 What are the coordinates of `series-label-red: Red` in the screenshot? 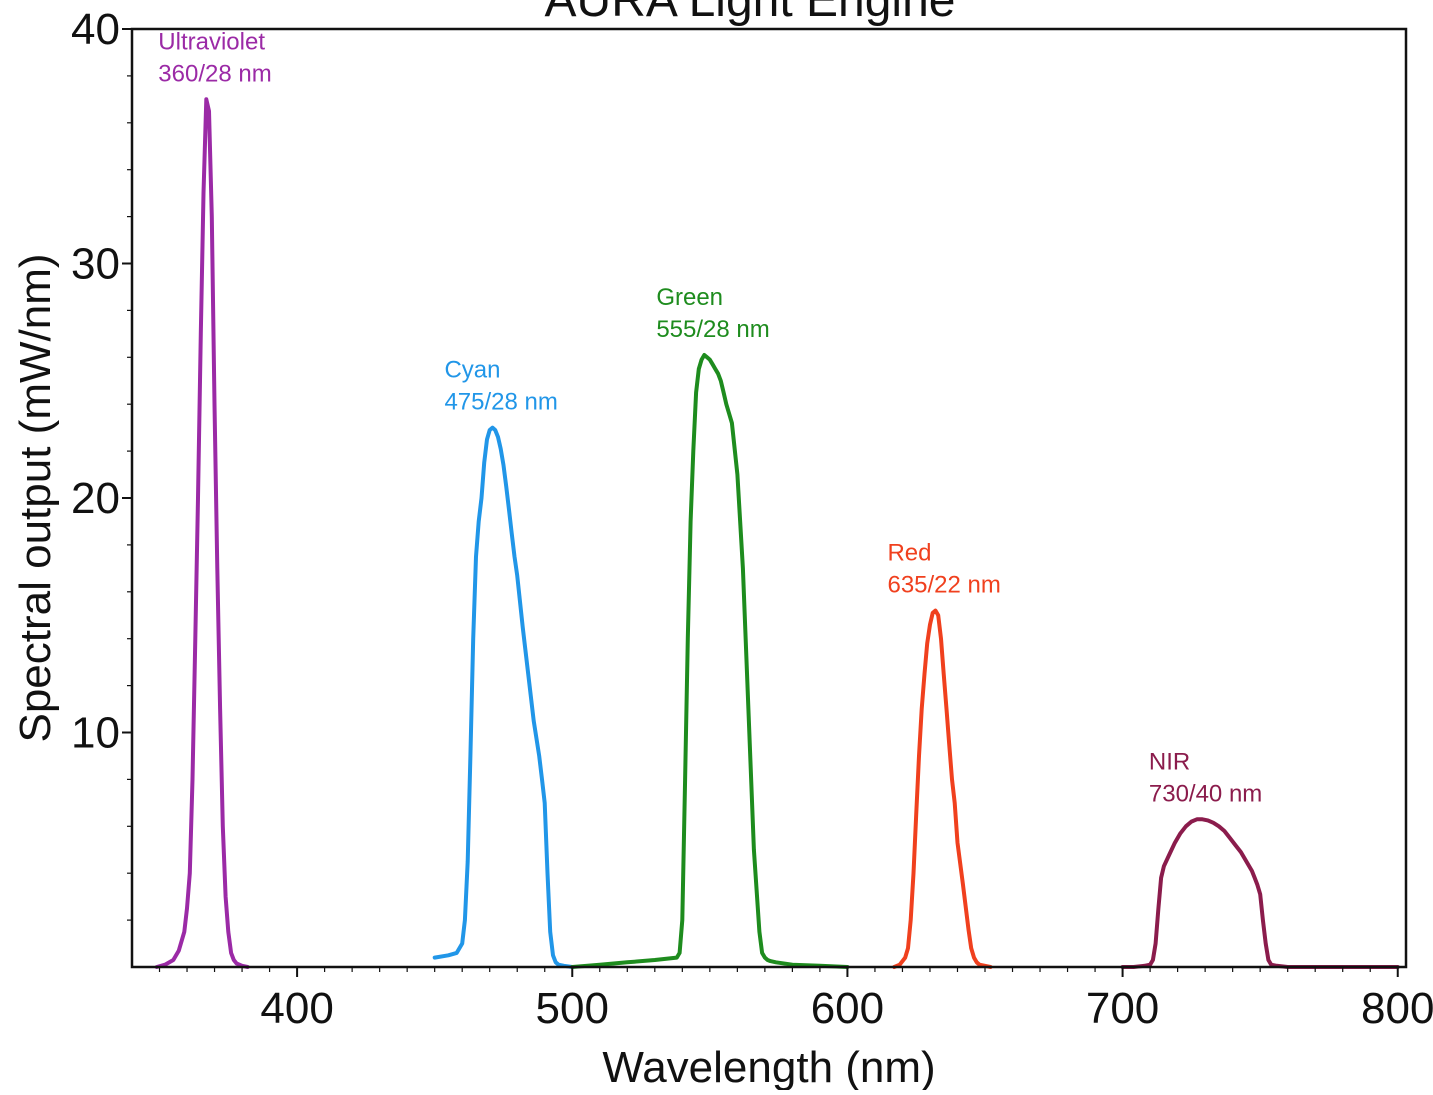 It's located at (909, 553).